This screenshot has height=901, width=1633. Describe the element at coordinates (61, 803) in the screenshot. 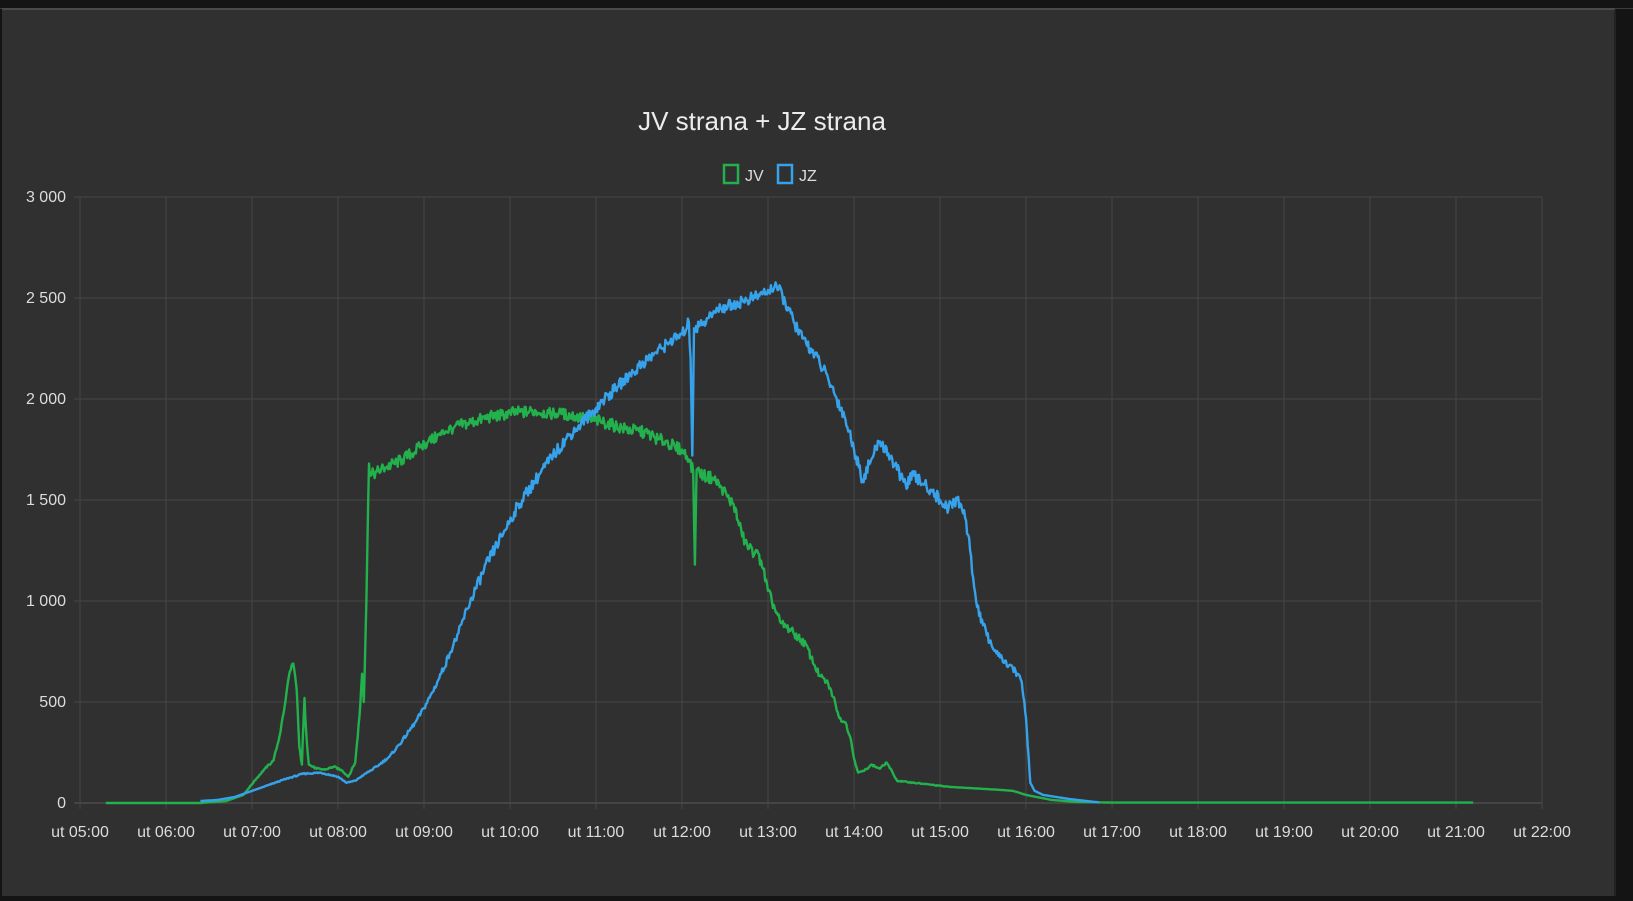

I see `y-tick-label: 0` at that location.